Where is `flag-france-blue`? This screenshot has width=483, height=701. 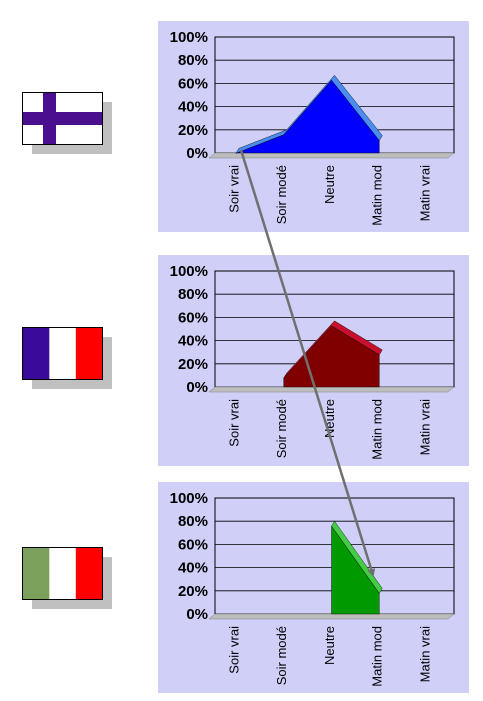
flag-france-blue is located at coordinates (36, 353).